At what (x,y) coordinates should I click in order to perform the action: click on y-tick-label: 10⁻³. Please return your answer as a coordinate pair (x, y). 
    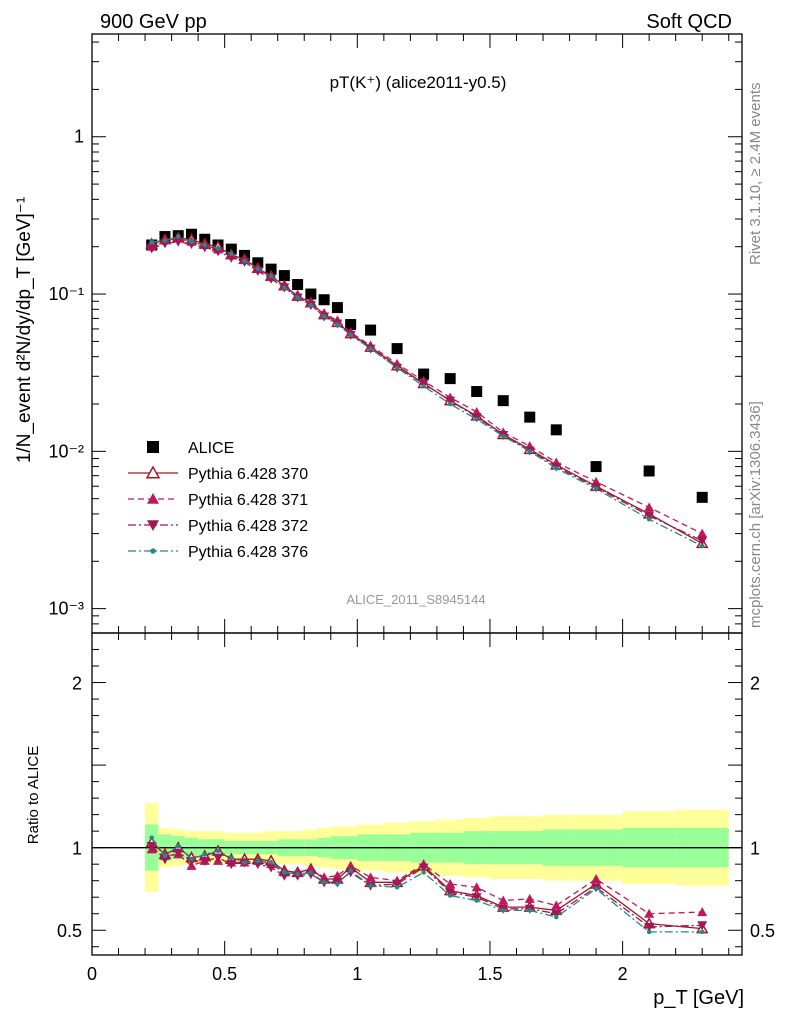
    Looking at the image, I should click on (66, 609).